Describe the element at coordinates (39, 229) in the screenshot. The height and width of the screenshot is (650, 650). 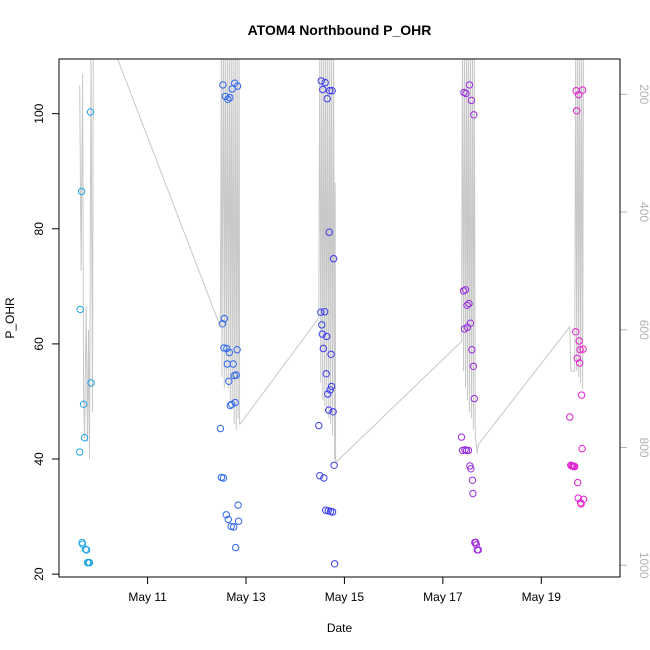
I see `y-tick-label: 80` at that location.